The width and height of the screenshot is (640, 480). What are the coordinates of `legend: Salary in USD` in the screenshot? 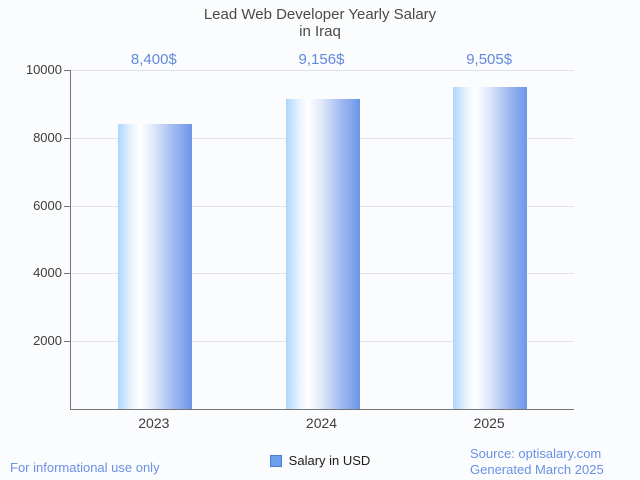 It's located at (320, 460).